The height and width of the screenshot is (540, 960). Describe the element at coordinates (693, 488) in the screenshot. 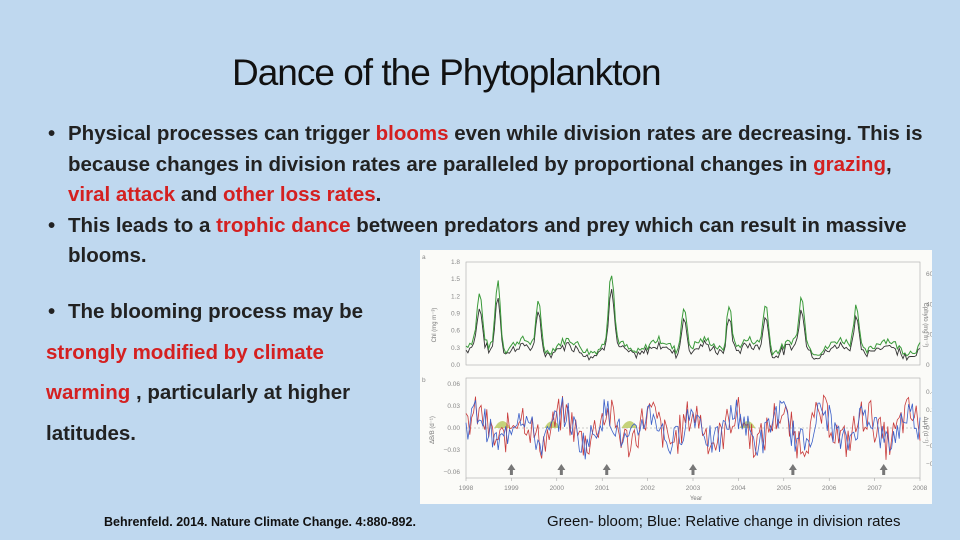

I see `x-tick-label: 2003` at that location.